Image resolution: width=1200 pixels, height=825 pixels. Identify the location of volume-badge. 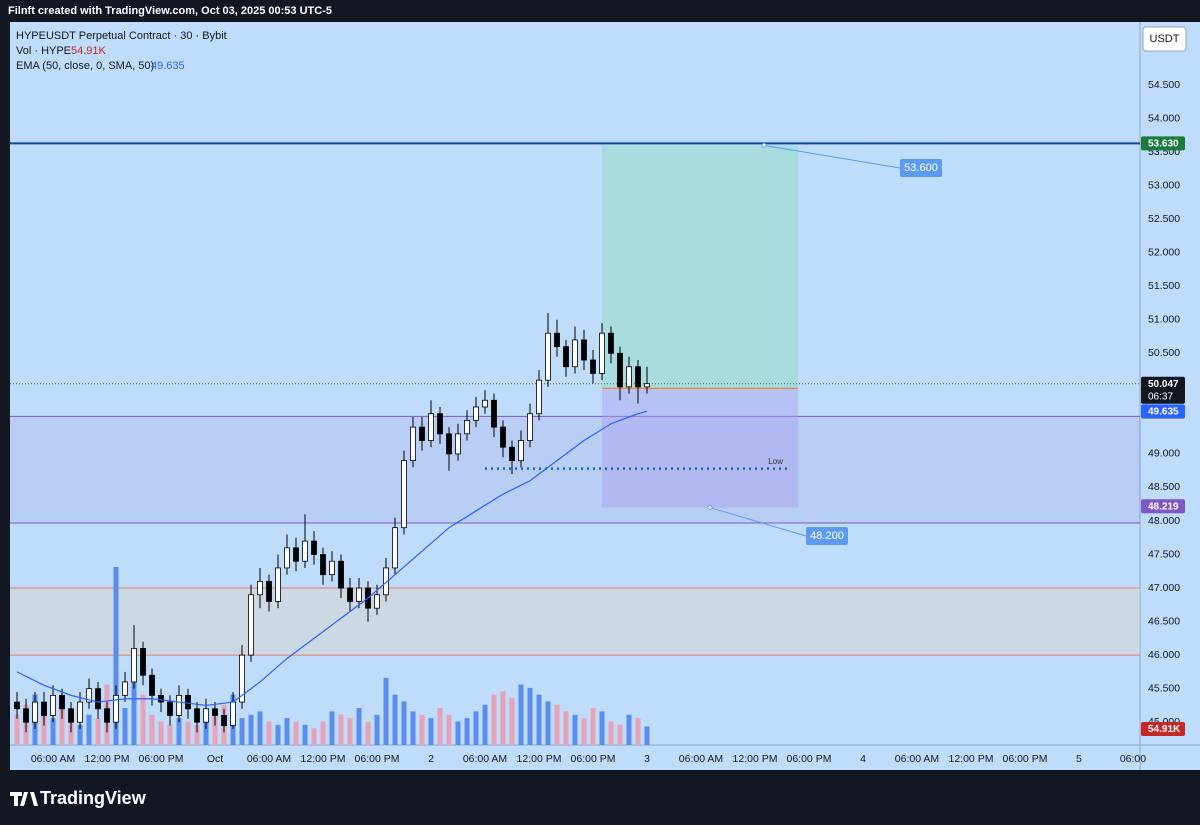
(1163, 729).